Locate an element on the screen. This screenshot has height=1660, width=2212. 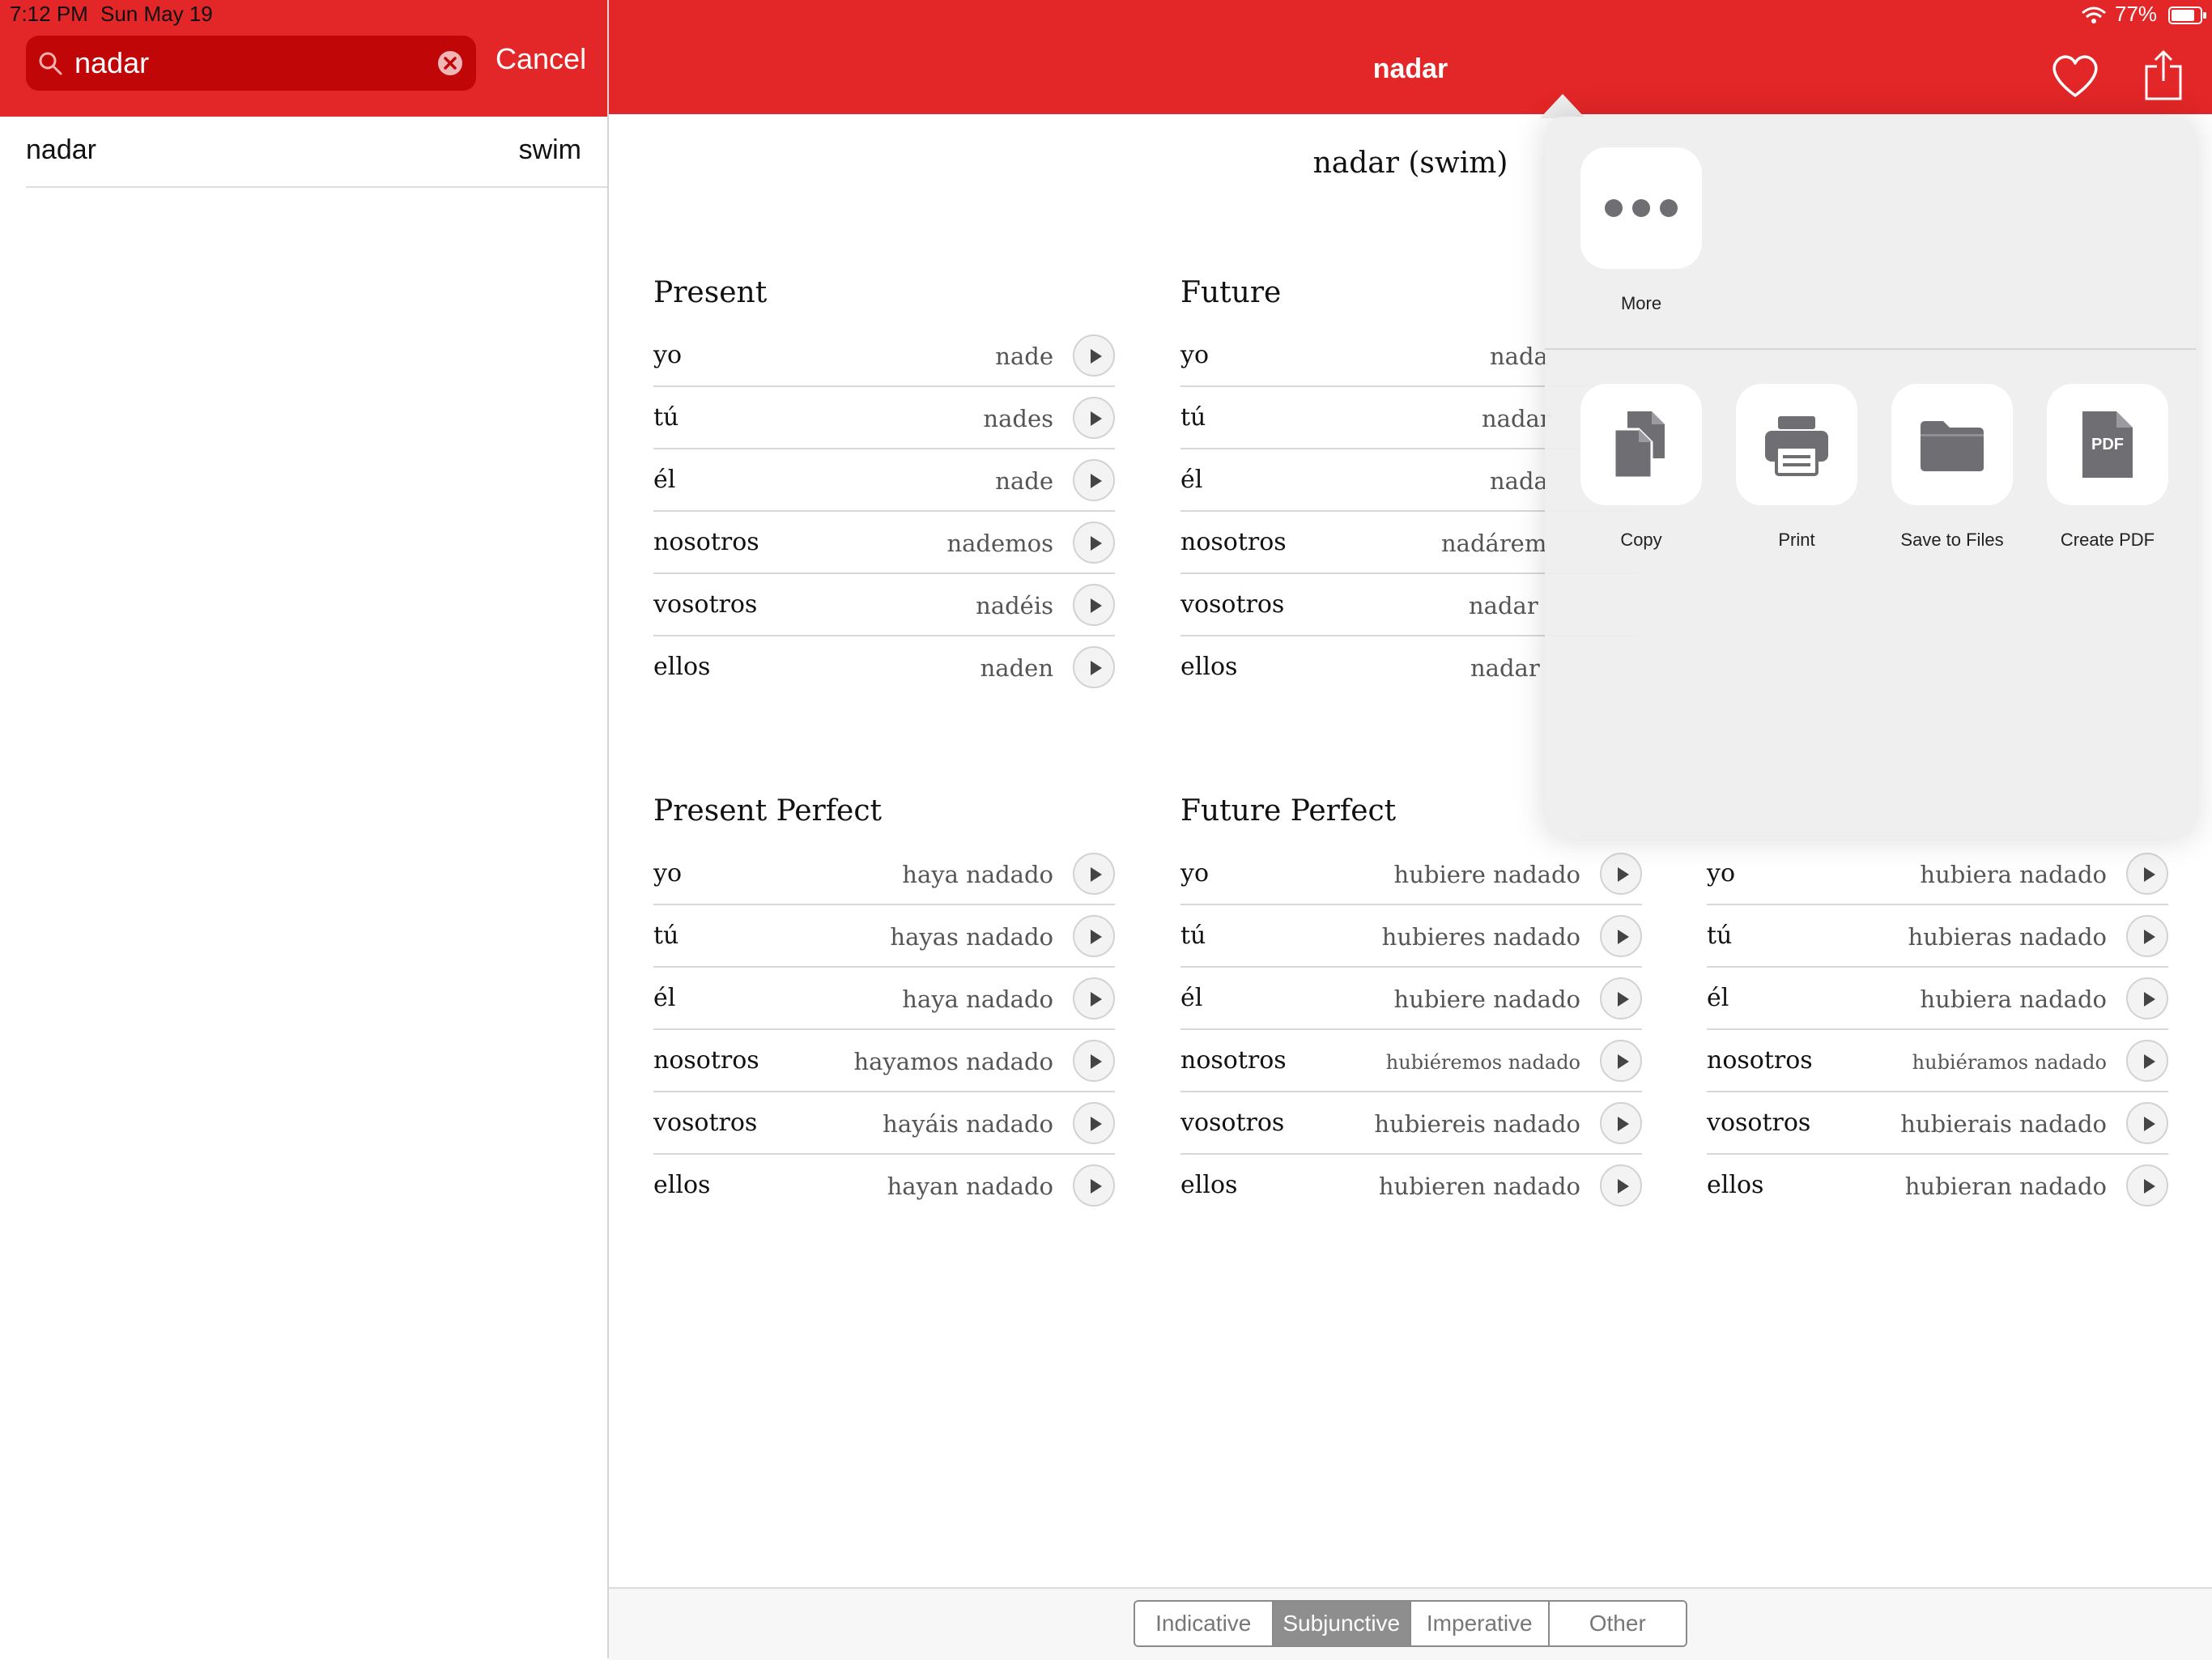
search-icon is located at coordinates (50, 64).